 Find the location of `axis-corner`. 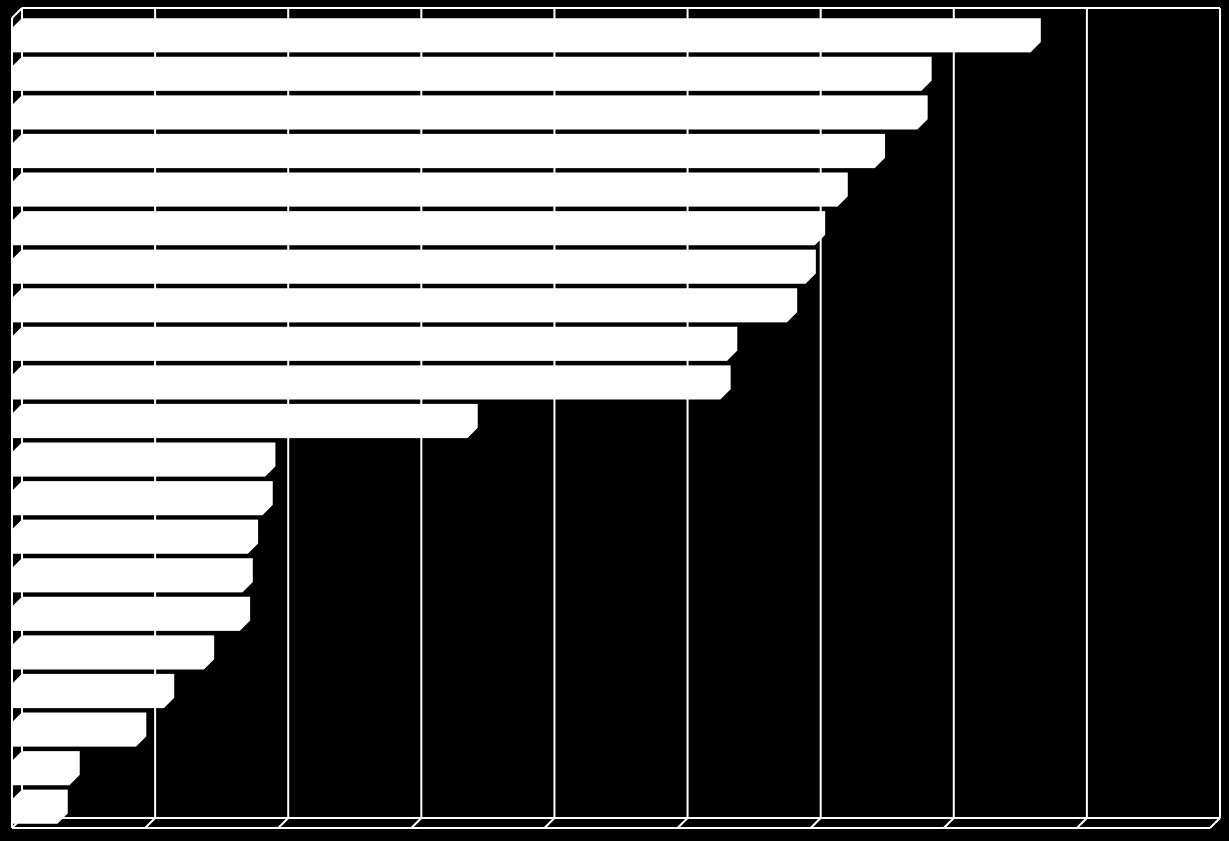

axis-corner is located at coordinates (17, 13).